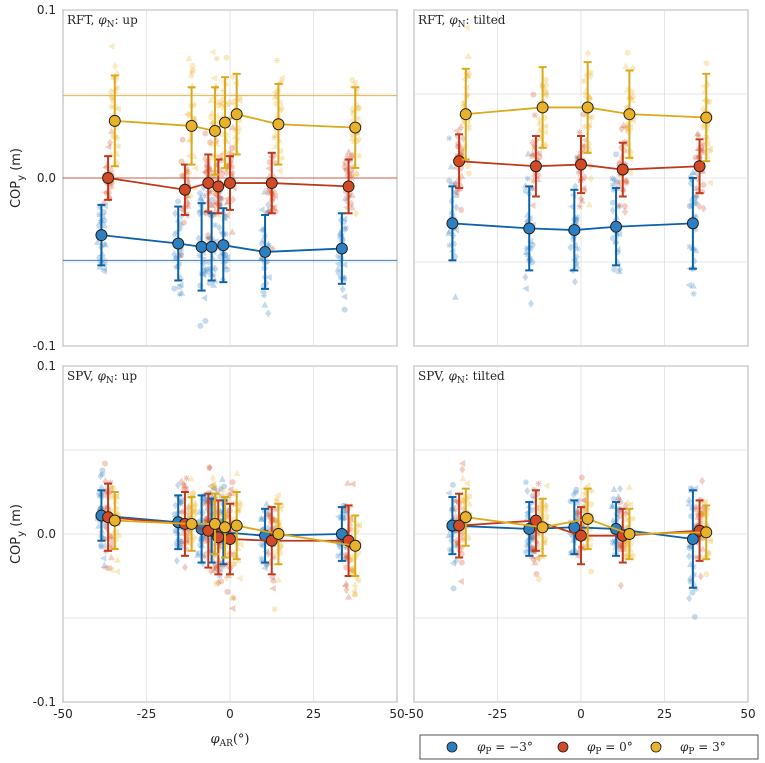 Image resolution: width=765 pixels, height=763 pixels. I want to click on y-tick-label: 0.1, so click(46, 366).